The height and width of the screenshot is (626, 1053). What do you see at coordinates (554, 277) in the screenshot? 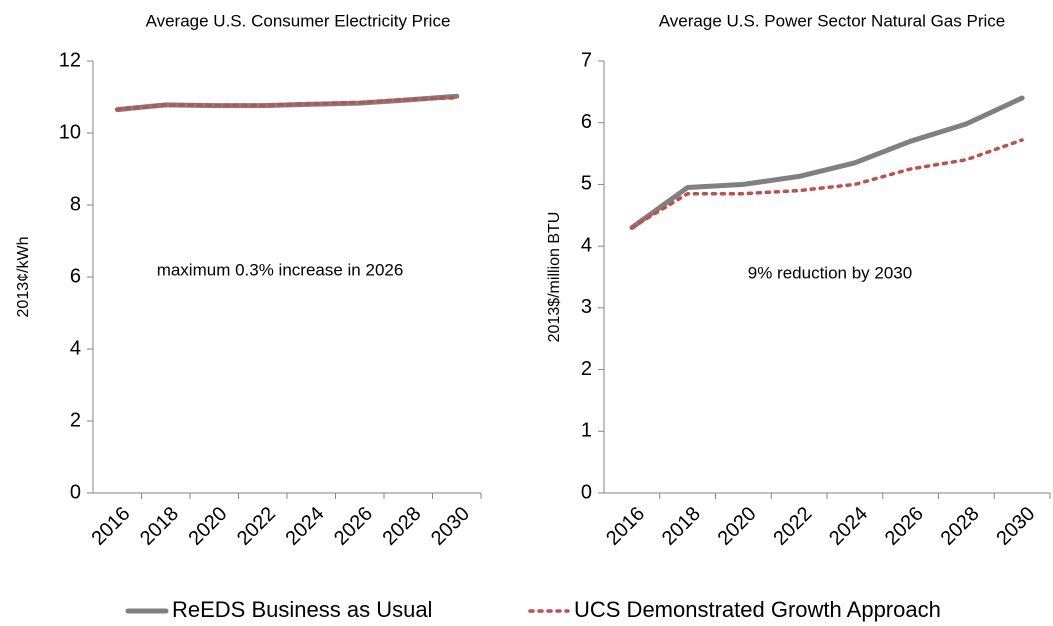
I see `y-axis-label: 2013$/million BTU` at bounding box center [554, 277].